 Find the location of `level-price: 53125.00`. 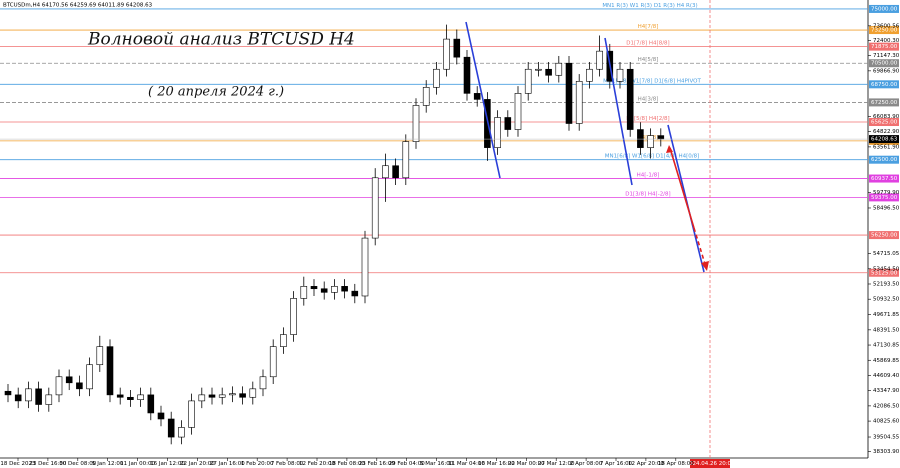

level-price: 53125.00 is located at coordinates (884, 273).